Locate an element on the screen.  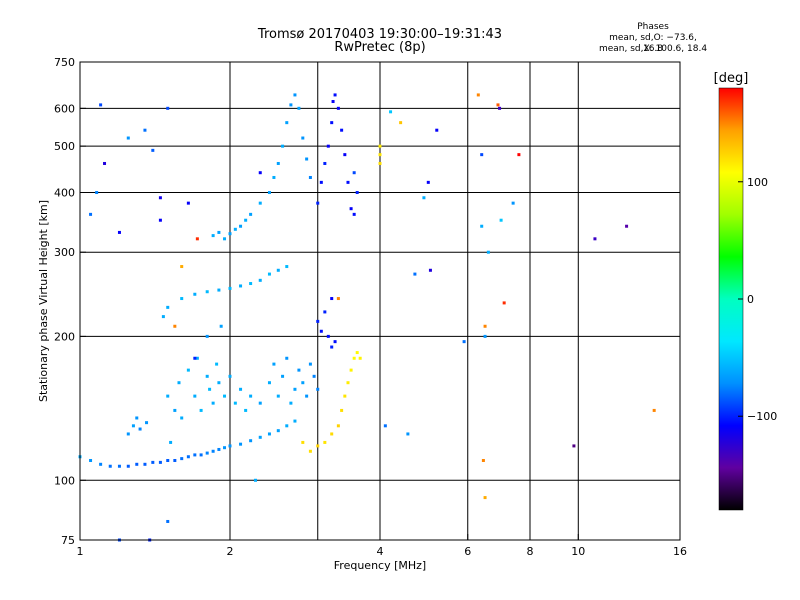
colorbar-tick-label: 0 is located at coordinates (750, 299).